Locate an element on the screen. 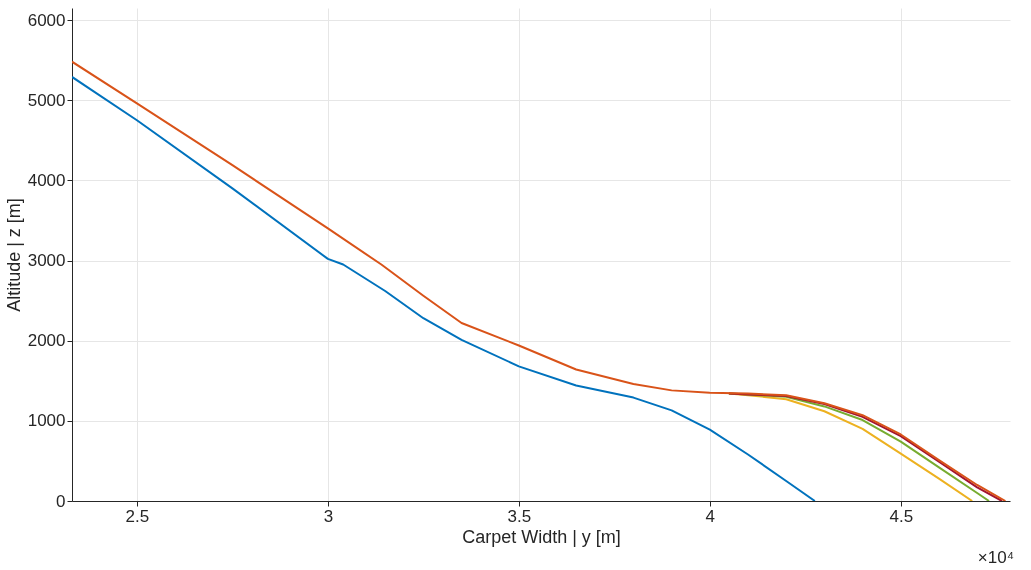 The image size is (1031, 570). y-axis-title: Altitude | z [m] is located at coordinates (13, 255).